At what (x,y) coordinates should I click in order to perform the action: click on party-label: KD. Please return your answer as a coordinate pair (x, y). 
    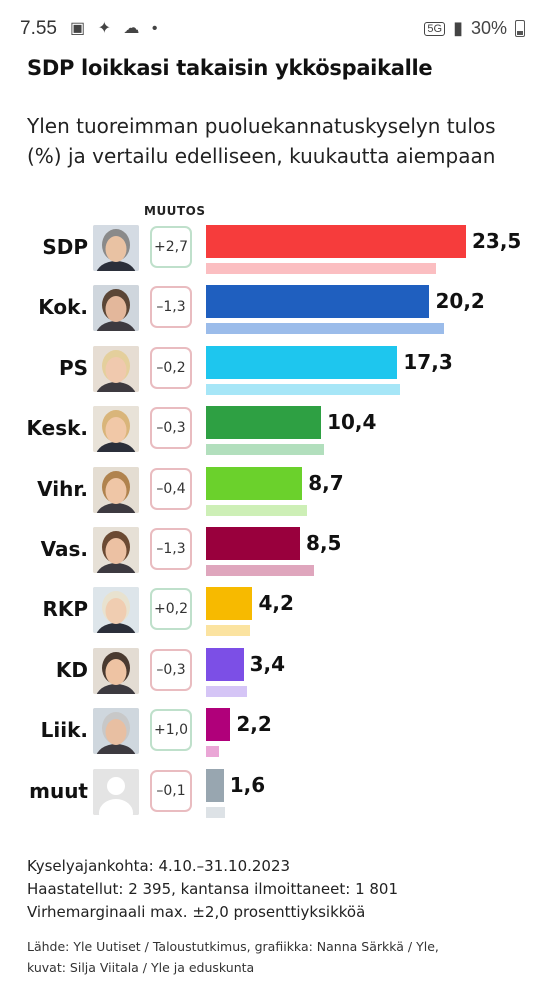
    Looking at the image, I should click on (71, 669).